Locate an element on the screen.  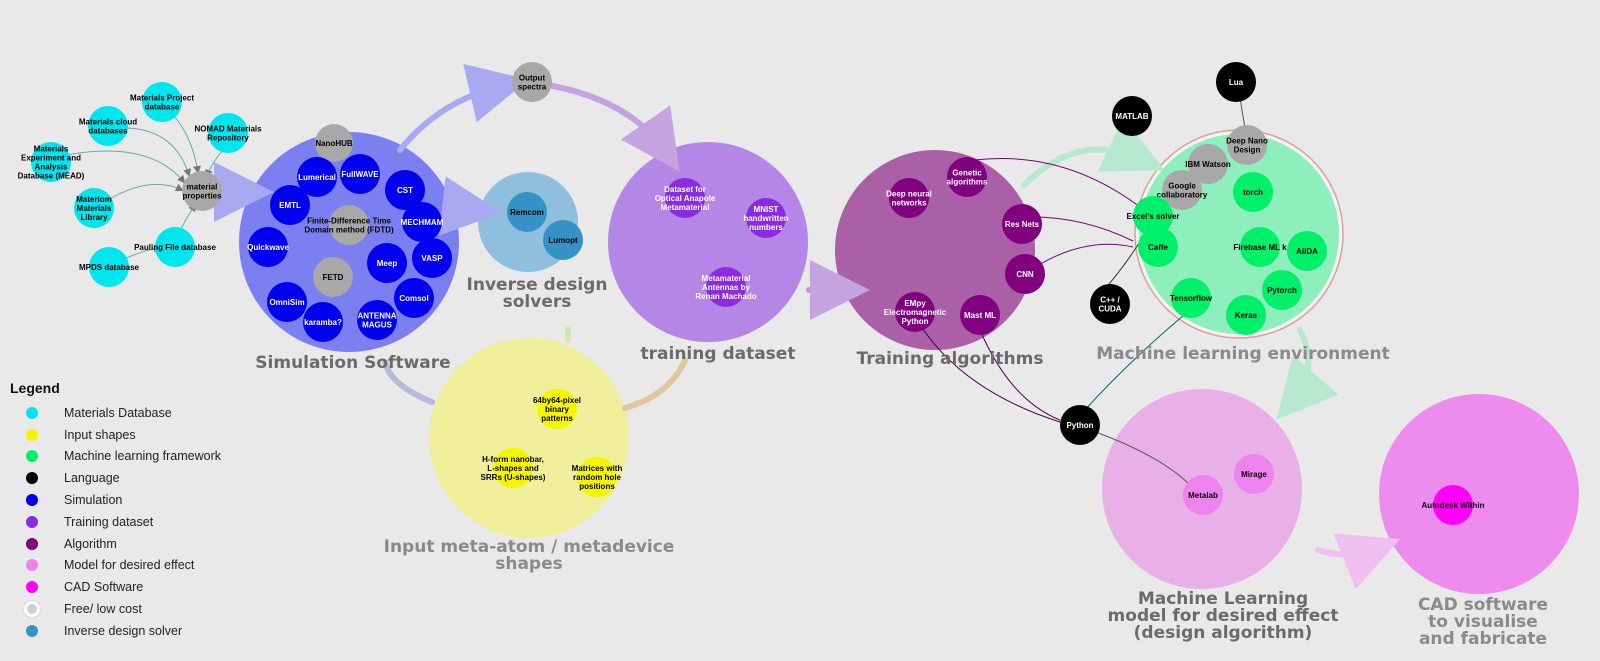
node-circle-lua is located at coordinates (1236, 82).